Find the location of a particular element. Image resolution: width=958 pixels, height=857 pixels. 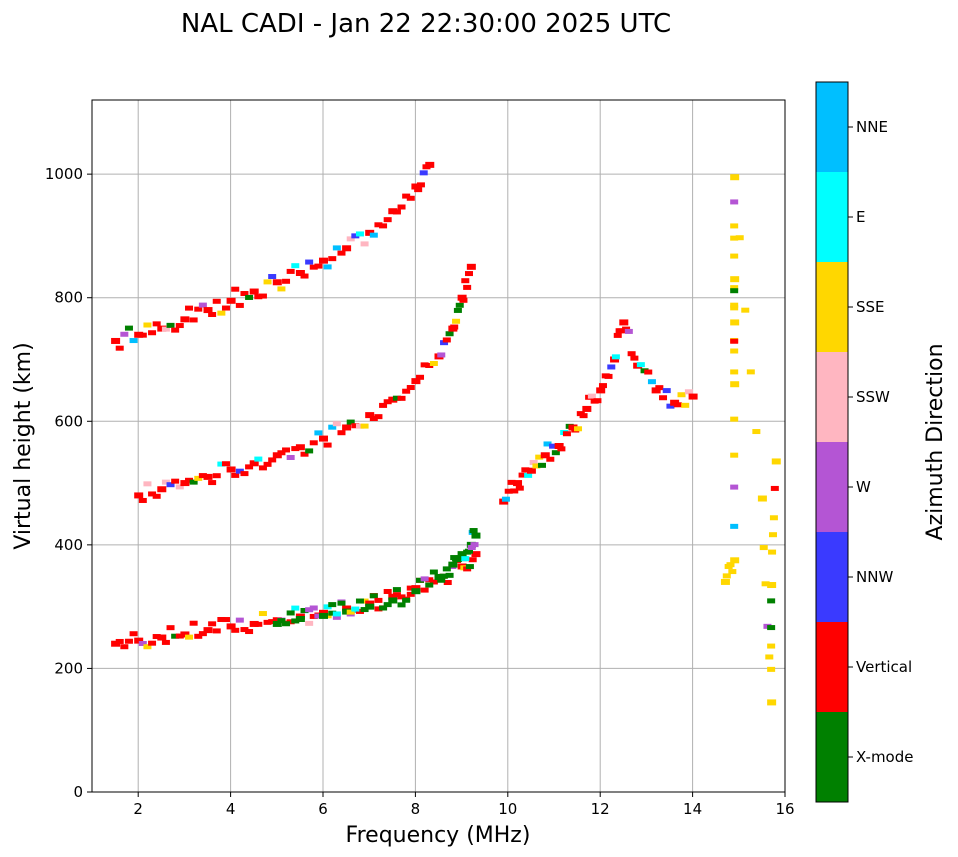

x-axis-ticks: 2 4 6 8 10 12 14 16 is located at coordinates (464, 805).